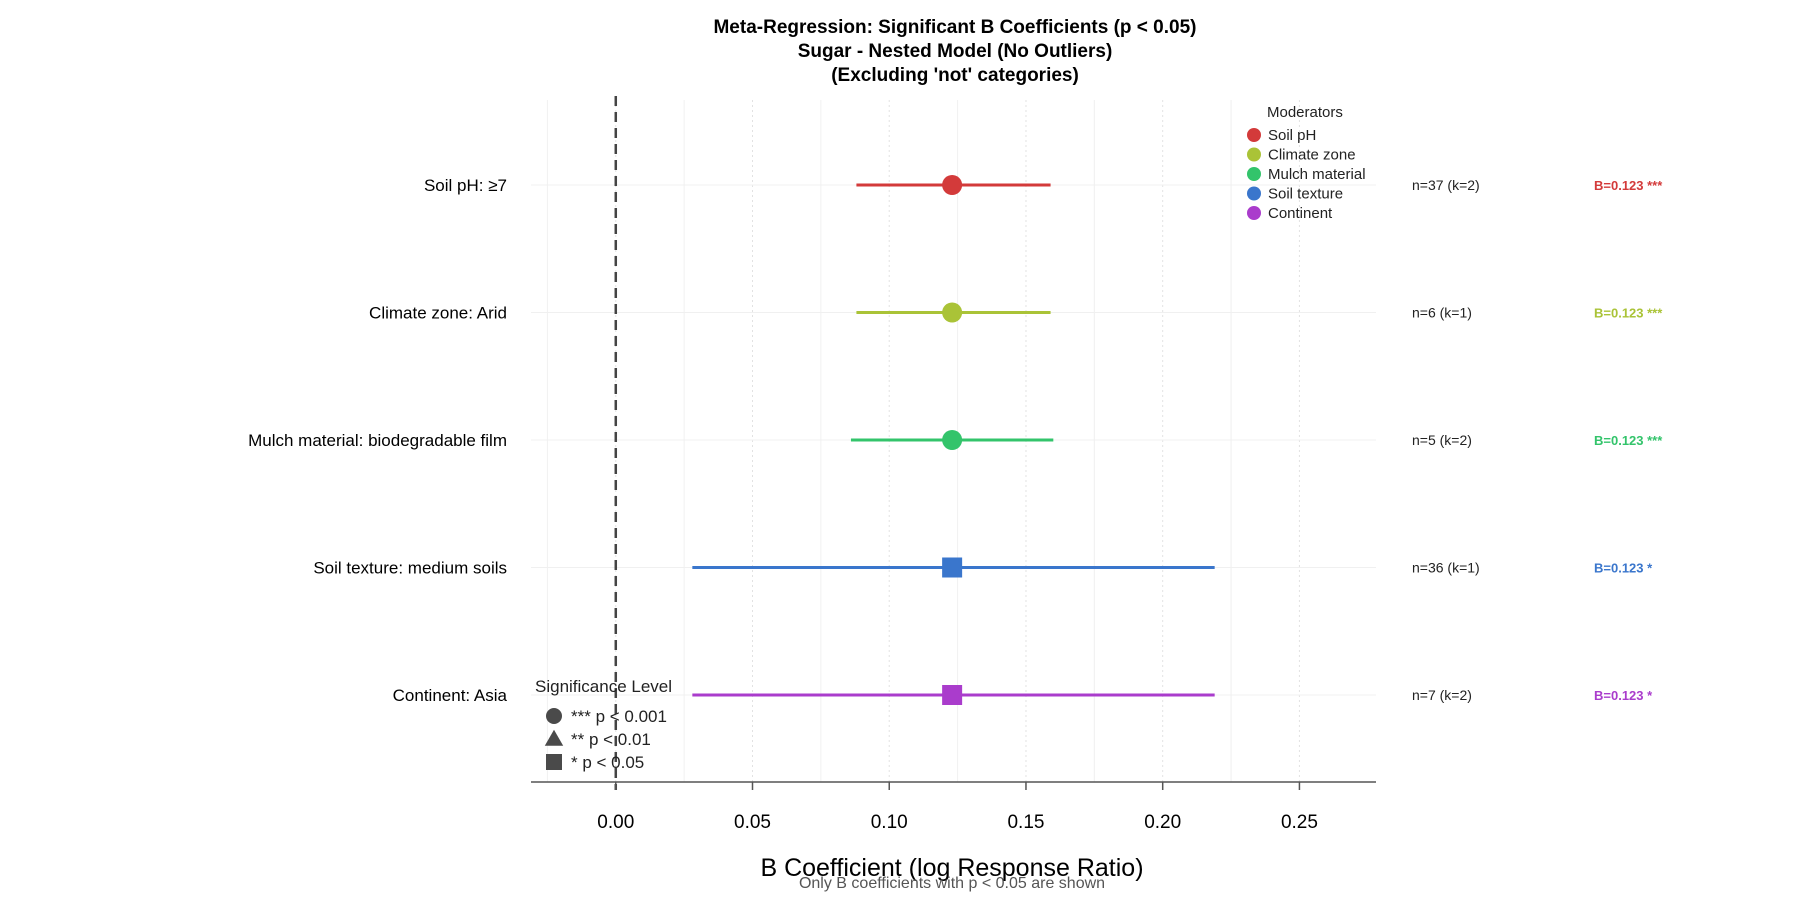  I want to click on significance-legend-title: Significance Level, so click(603, 686).